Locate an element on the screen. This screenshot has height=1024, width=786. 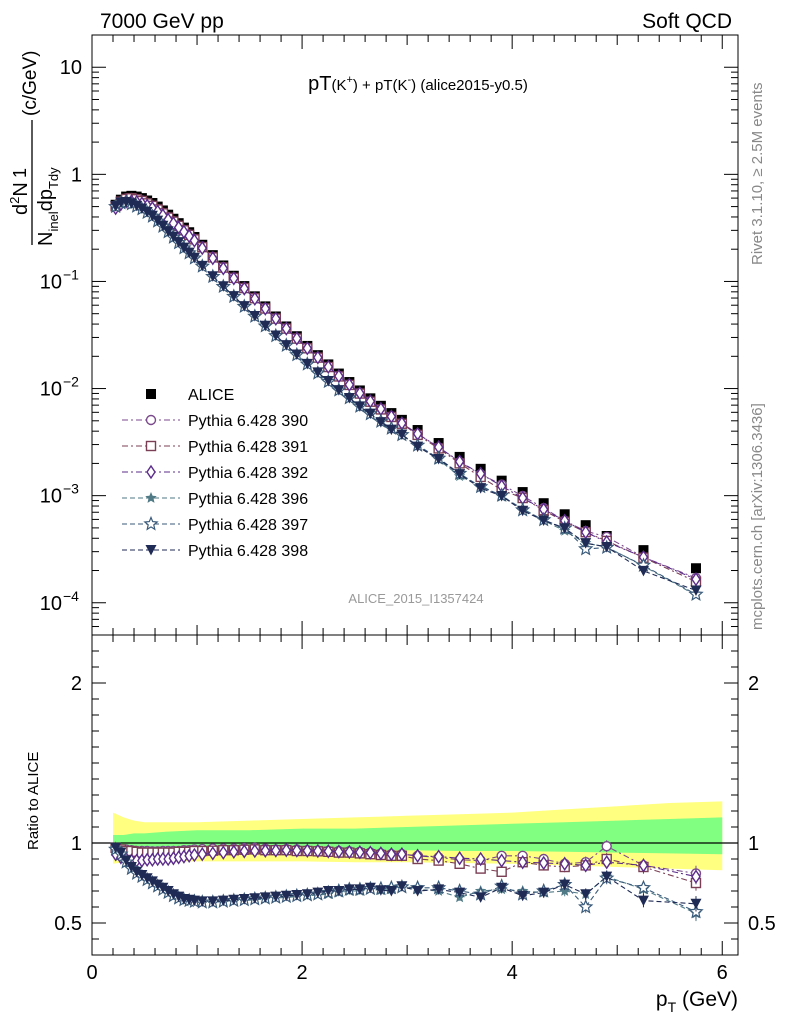
legend-label: Pythia 6.428 390 is located at coordinates (248, 421).